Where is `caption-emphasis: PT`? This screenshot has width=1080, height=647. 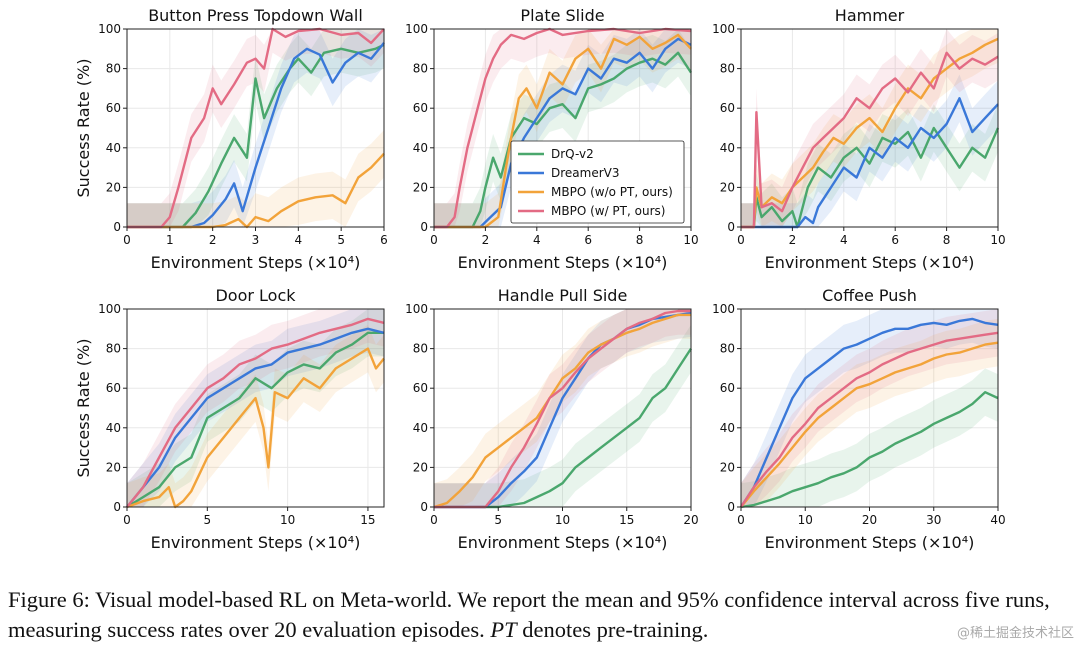
caption-emphasis: PT is located at coordinates (503, 629).